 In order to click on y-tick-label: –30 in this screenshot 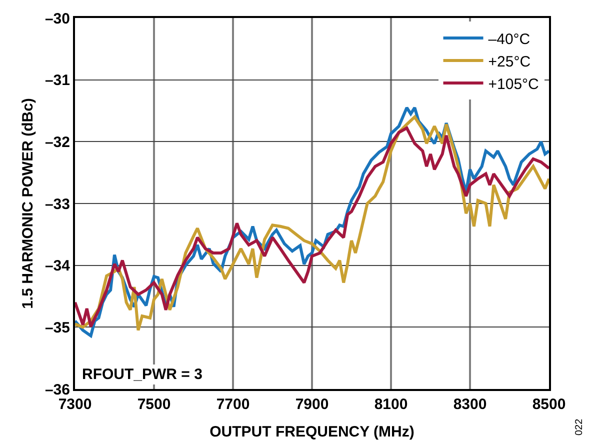, I will do `click(57, 19)`.